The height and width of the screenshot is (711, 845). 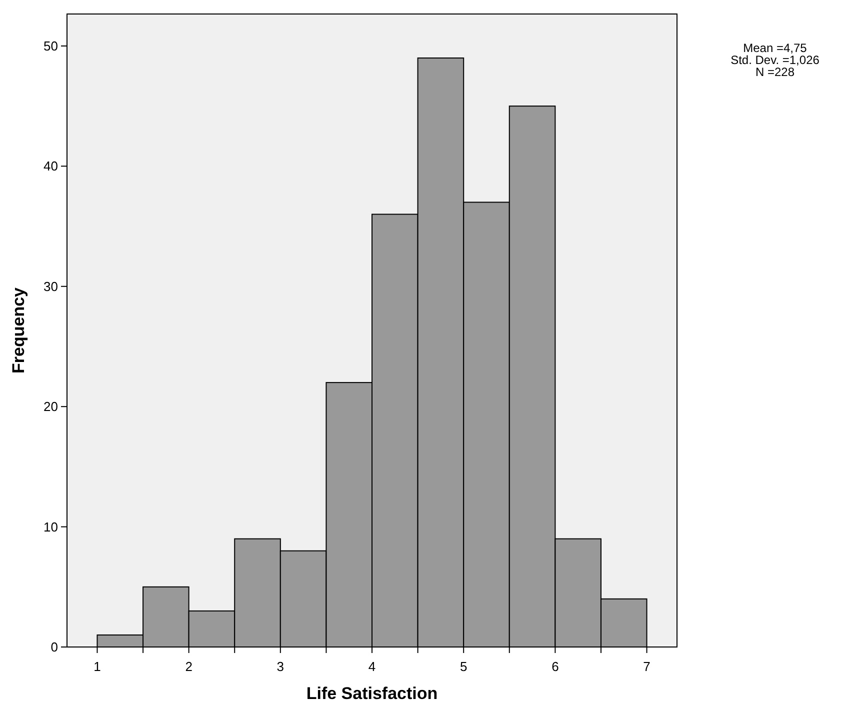 What do you see at coordinates (464, 666) in the screenshot?
I see `x-tick-label: 5` at bounding box center [464, 666].